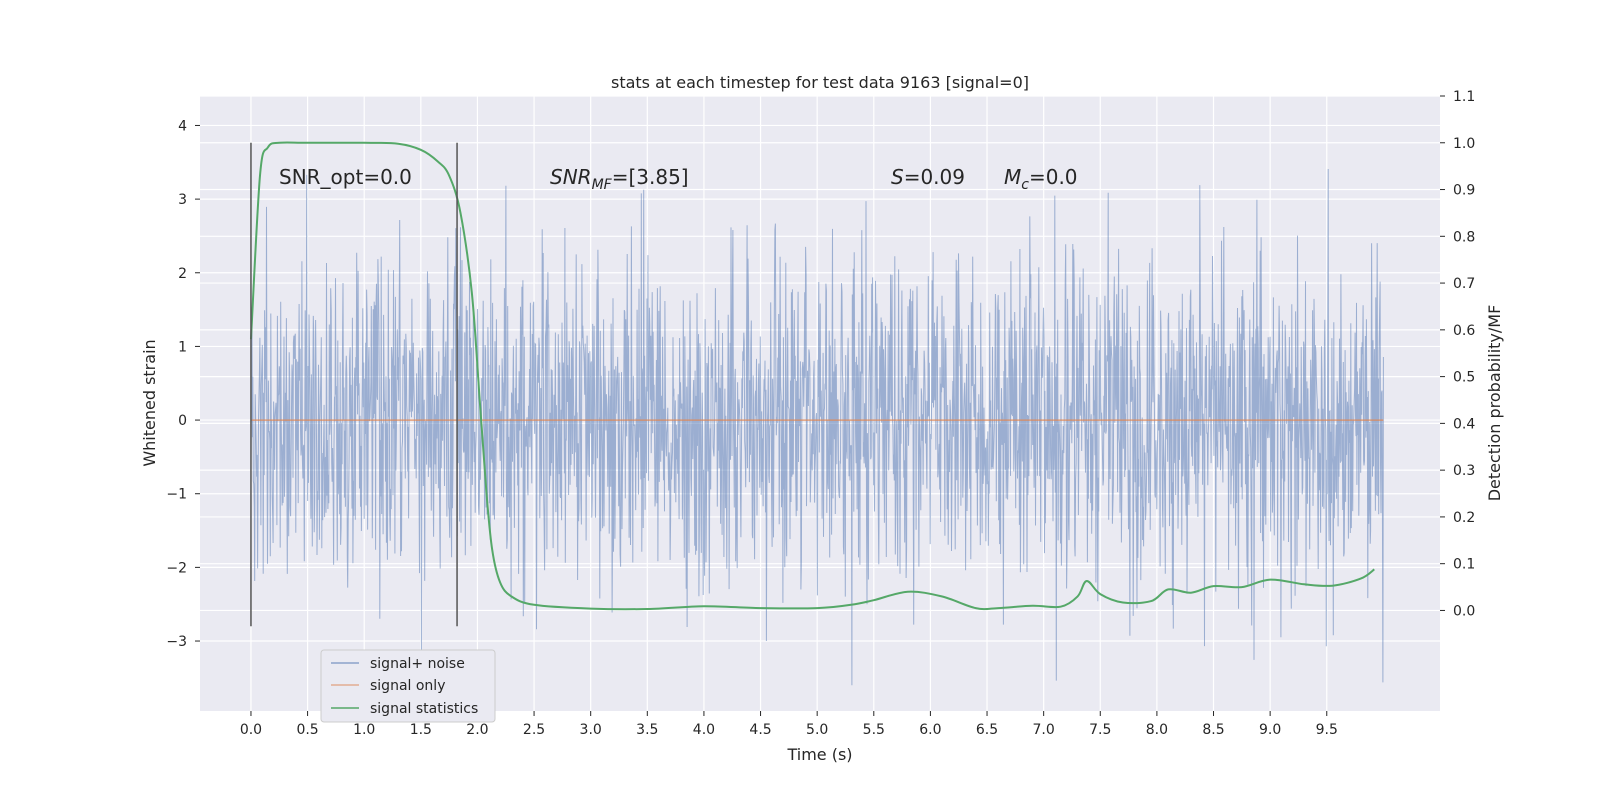 Image resolution: width=1600 pixels, height=800 pixels. I want to click on legend-frame, so click(408, 686).